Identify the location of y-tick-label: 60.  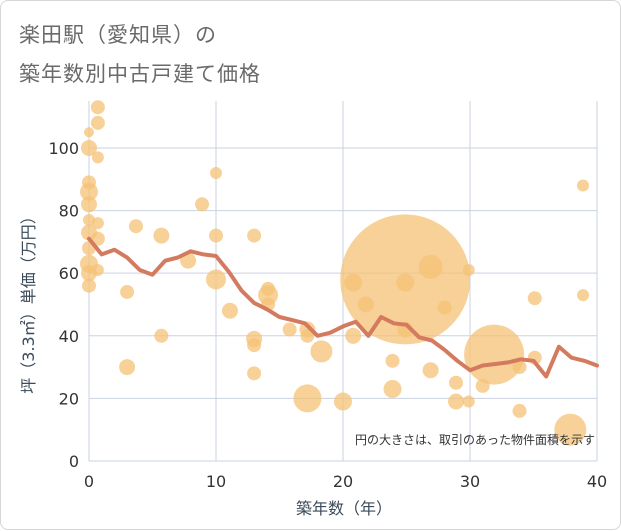
(69, 273).